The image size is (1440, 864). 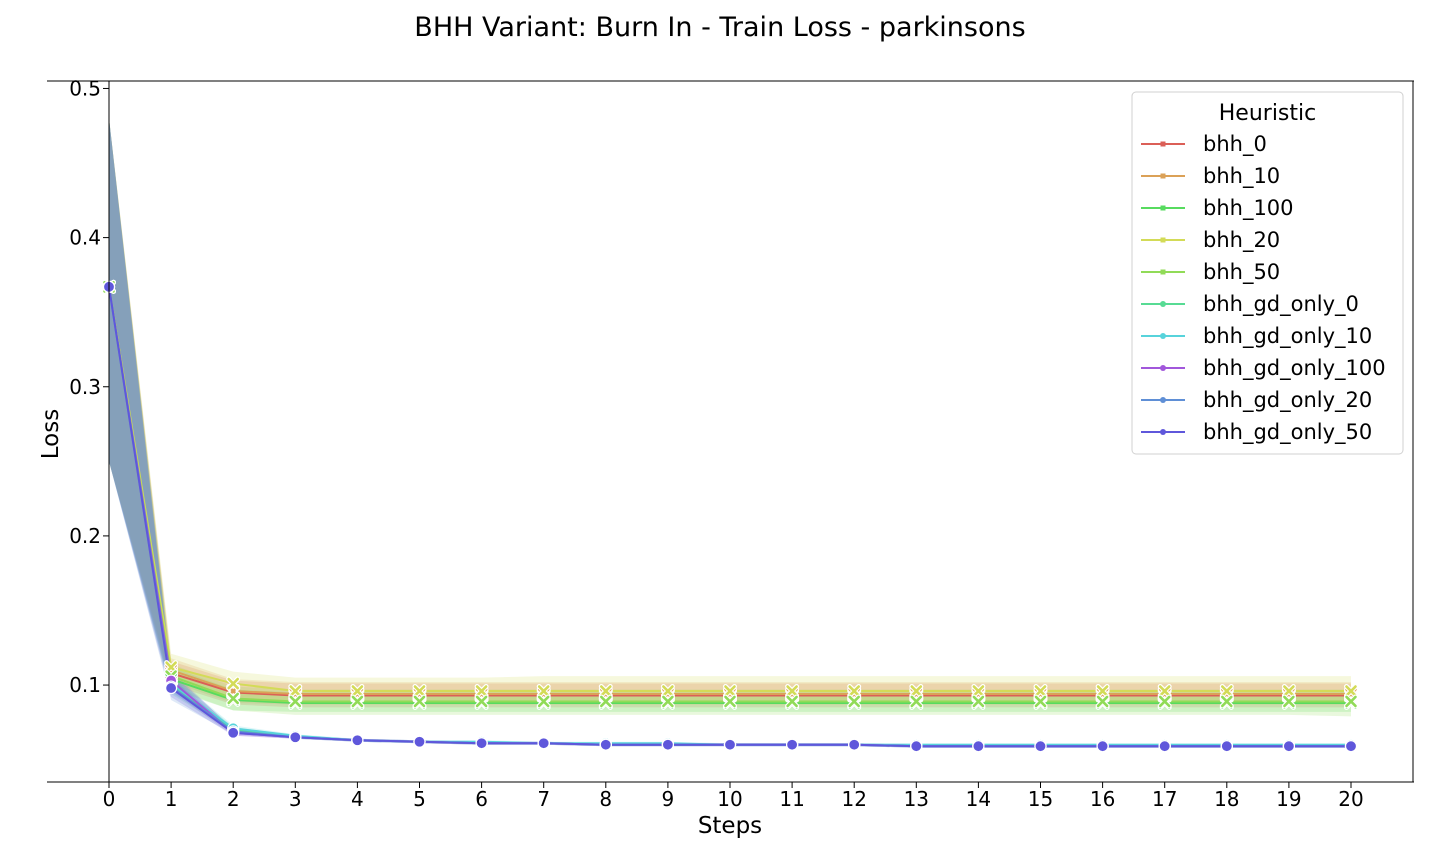 What do you see at coordinates (1287, 400) in the screenshot?
I see `legend-label: bhh_gd_only_20` at bounding box center [1287, 400].